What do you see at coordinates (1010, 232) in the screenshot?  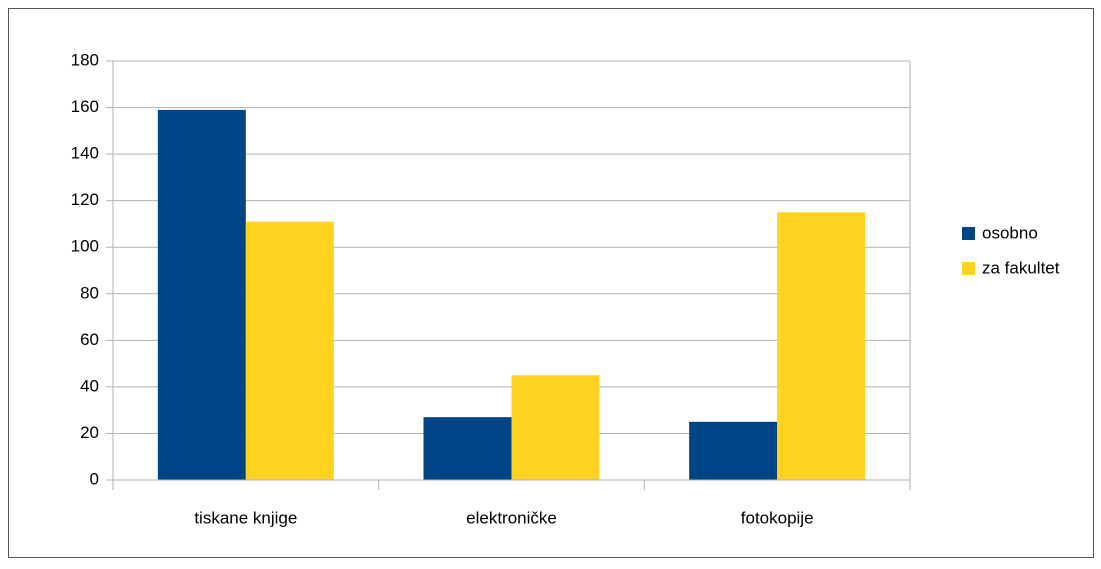 I see `legend-label: osobno` at bounding box center [1010, 232].